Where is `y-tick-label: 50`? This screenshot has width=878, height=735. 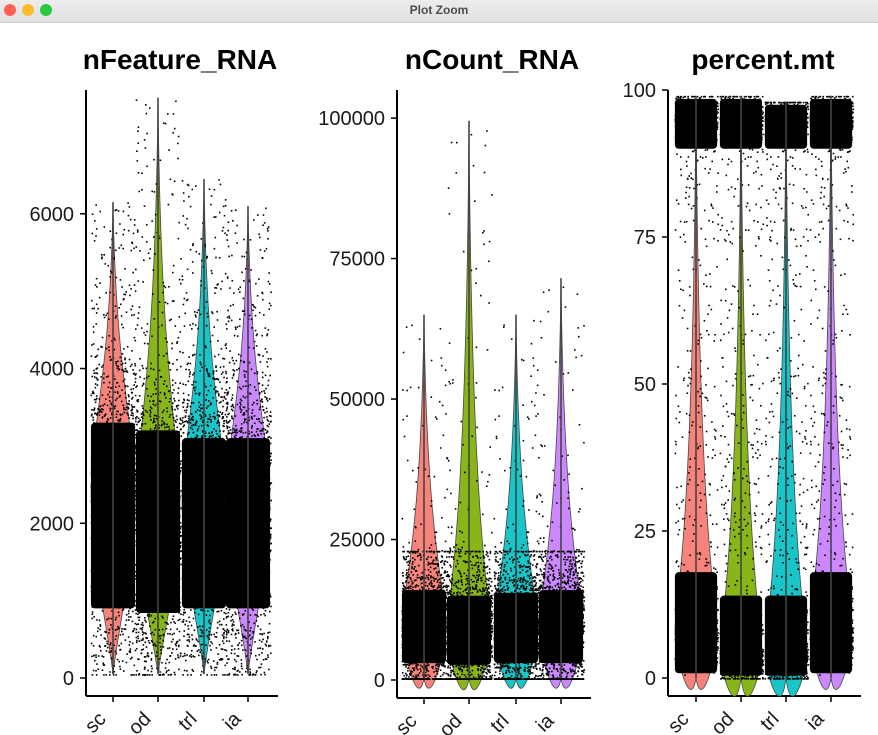
y-tick-label: 50 is located at coordinates (645, 385).